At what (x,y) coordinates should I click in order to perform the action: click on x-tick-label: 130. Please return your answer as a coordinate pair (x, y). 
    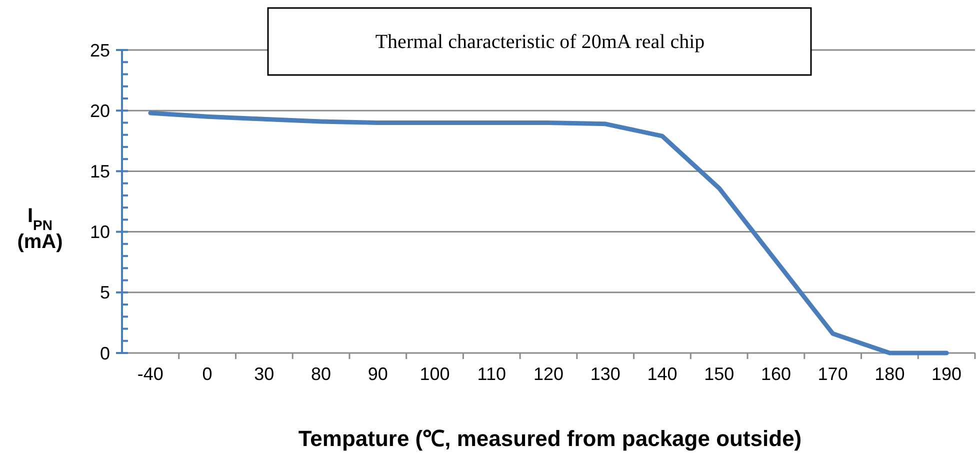
    Looking at the image, I should click on (605, 374).